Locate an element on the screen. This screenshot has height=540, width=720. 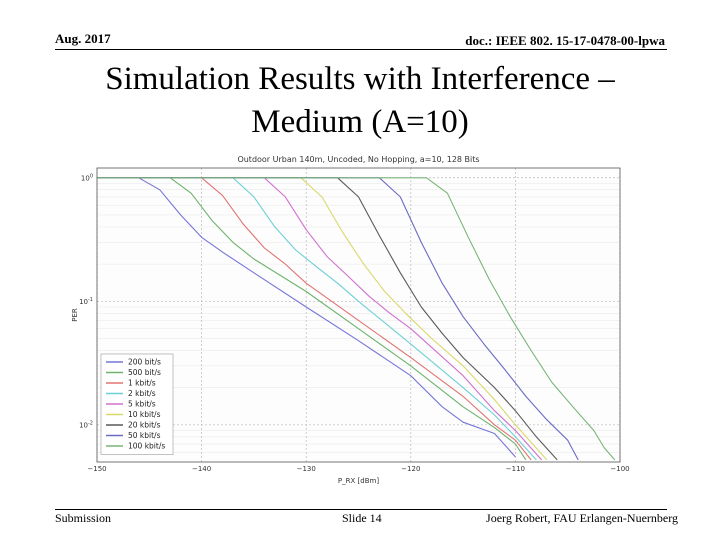
legend-label-5: 5 kbit/s is located at coordinates (142, 404).